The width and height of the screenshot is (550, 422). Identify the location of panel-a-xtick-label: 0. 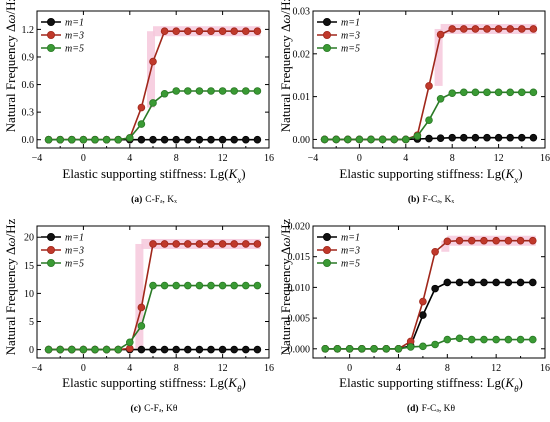
(83, 158).